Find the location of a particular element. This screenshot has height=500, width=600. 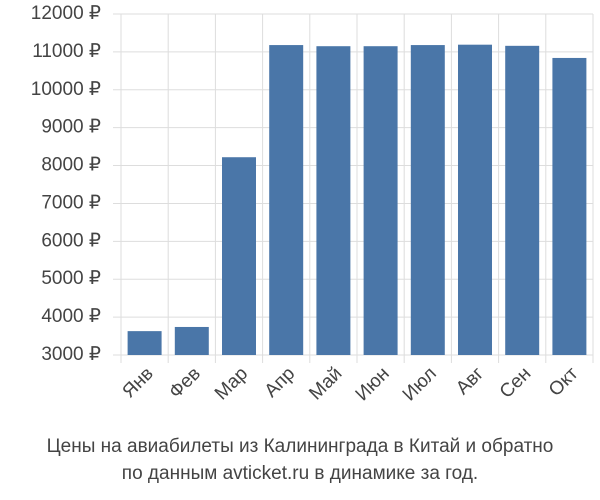

x-tick-label: Май is located at coordinates (325, 383).